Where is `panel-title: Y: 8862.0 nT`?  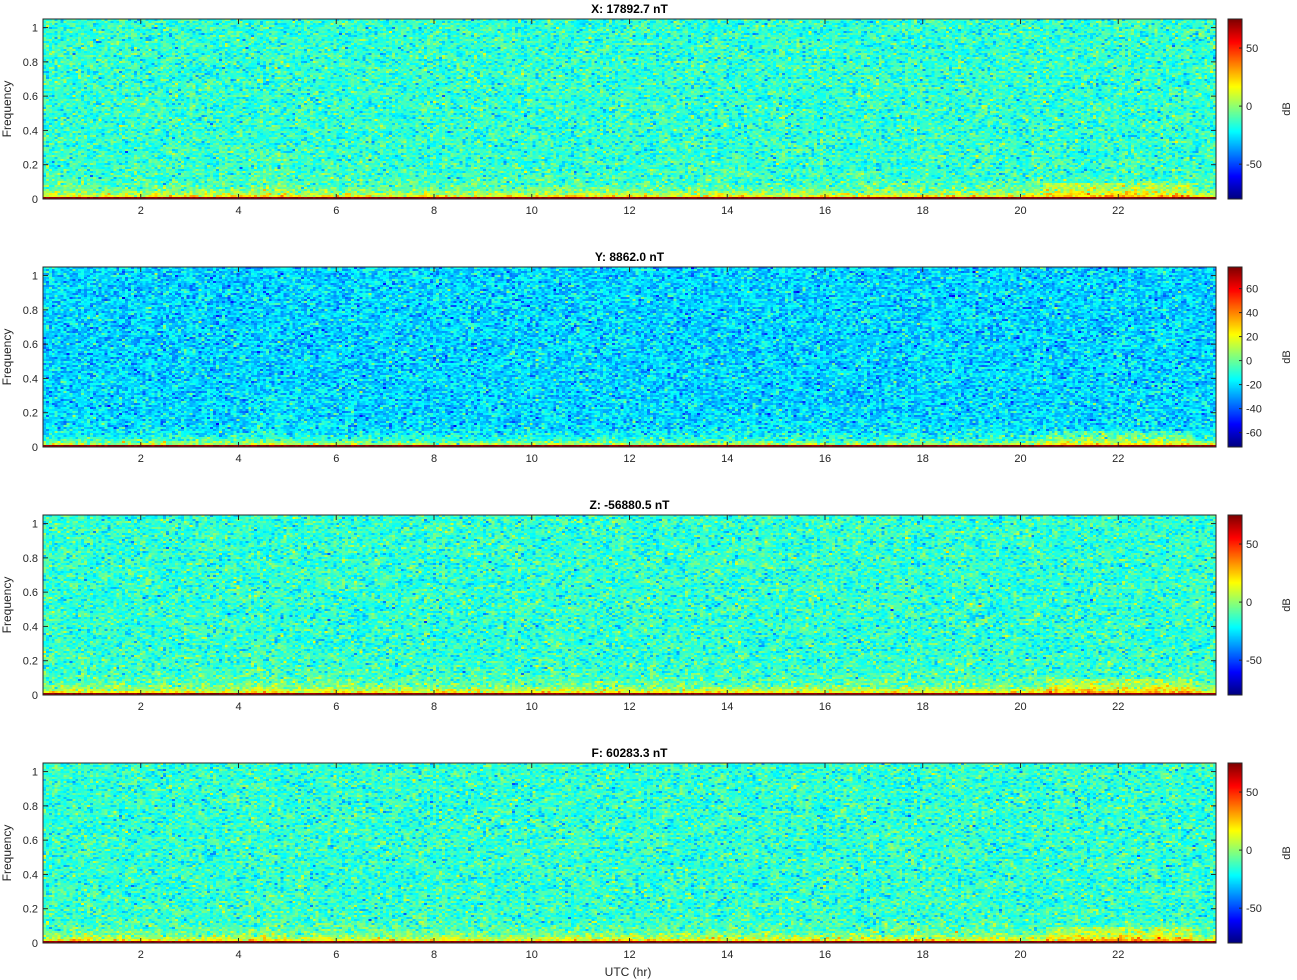
panel-title: Y: 8862.0 nT is located at coordinates (630, 257).